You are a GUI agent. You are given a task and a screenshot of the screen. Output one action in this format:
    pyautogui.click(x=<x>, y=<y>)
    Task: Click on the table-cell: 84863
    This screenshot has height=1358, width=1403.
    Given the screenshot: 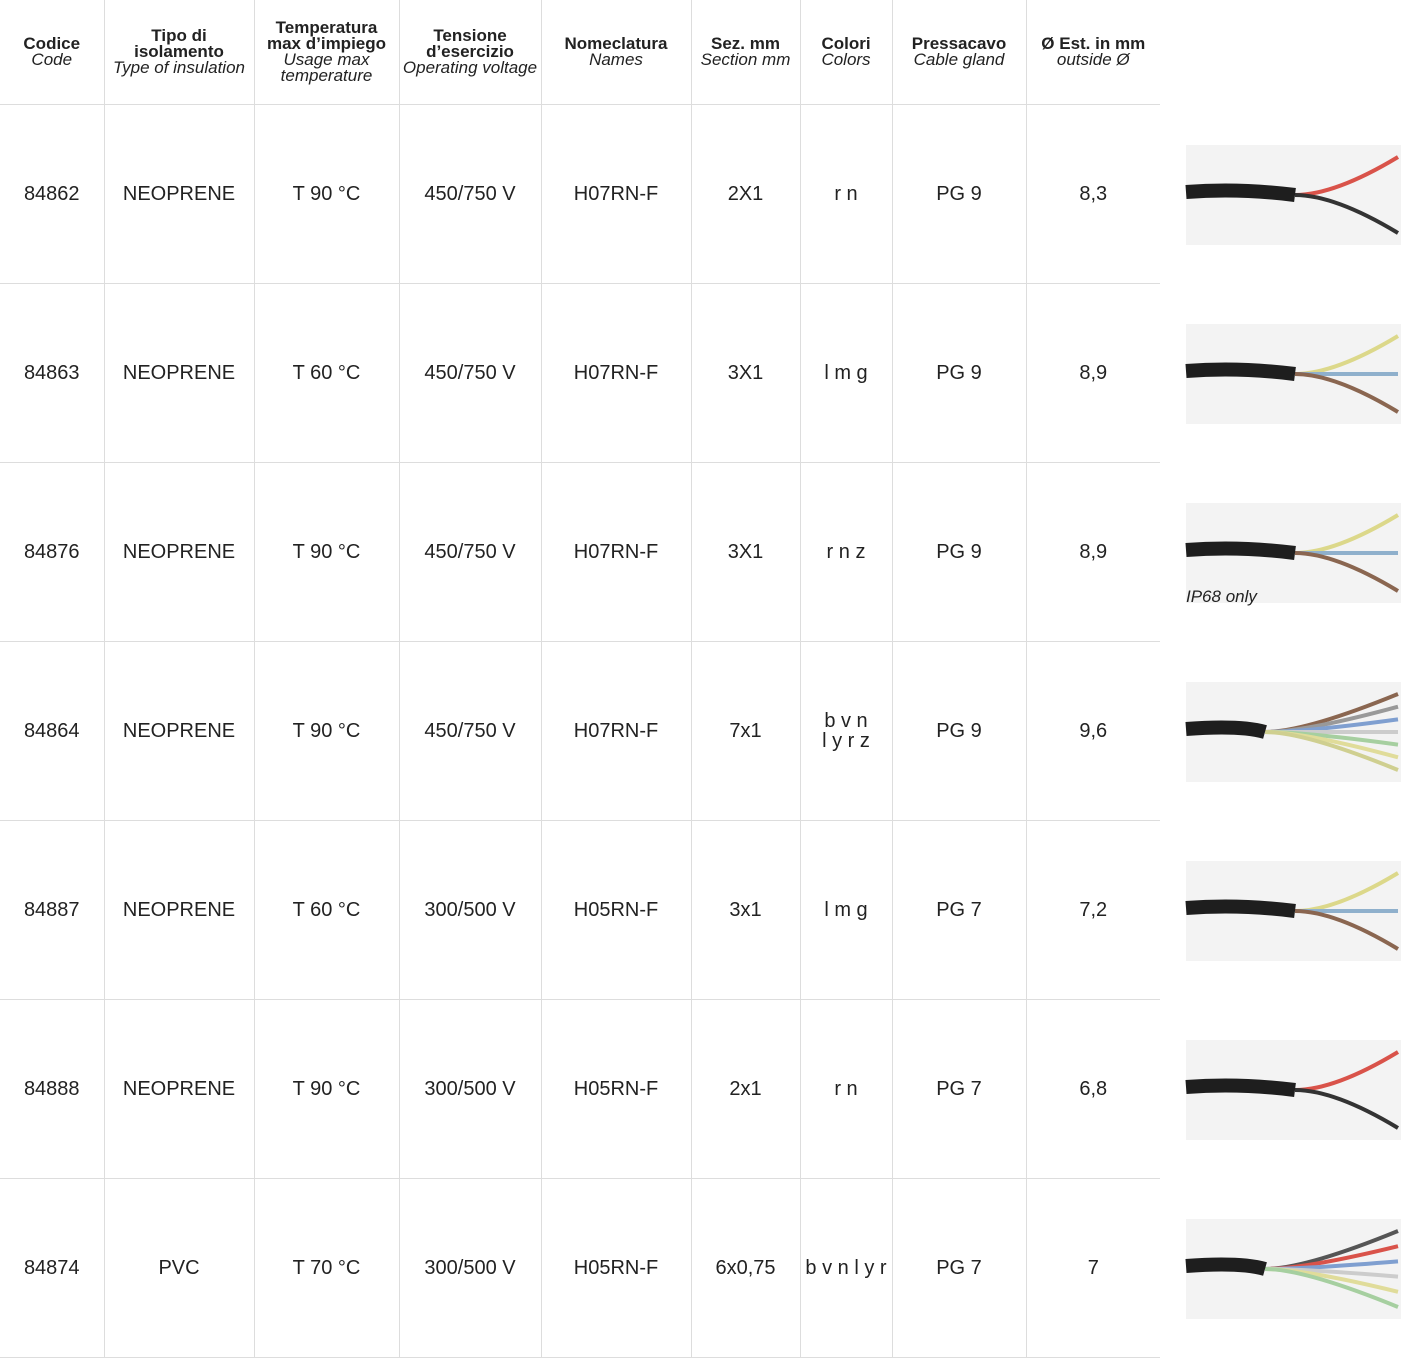 What is the action you would take?
    pyautogui.click(x=52, y=373)
    